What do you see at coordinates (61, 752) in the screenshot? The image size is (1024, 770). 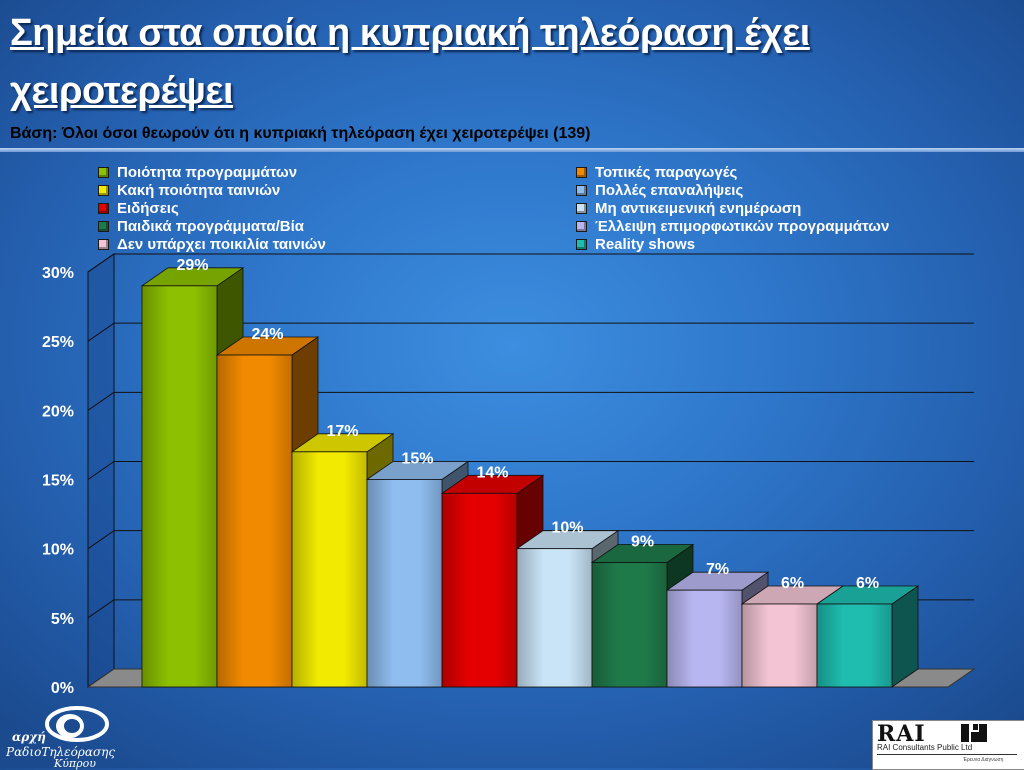 I see `left-logo-line2: ΡαδιοΤηλεόρασης` at bounding box center [61, 752].